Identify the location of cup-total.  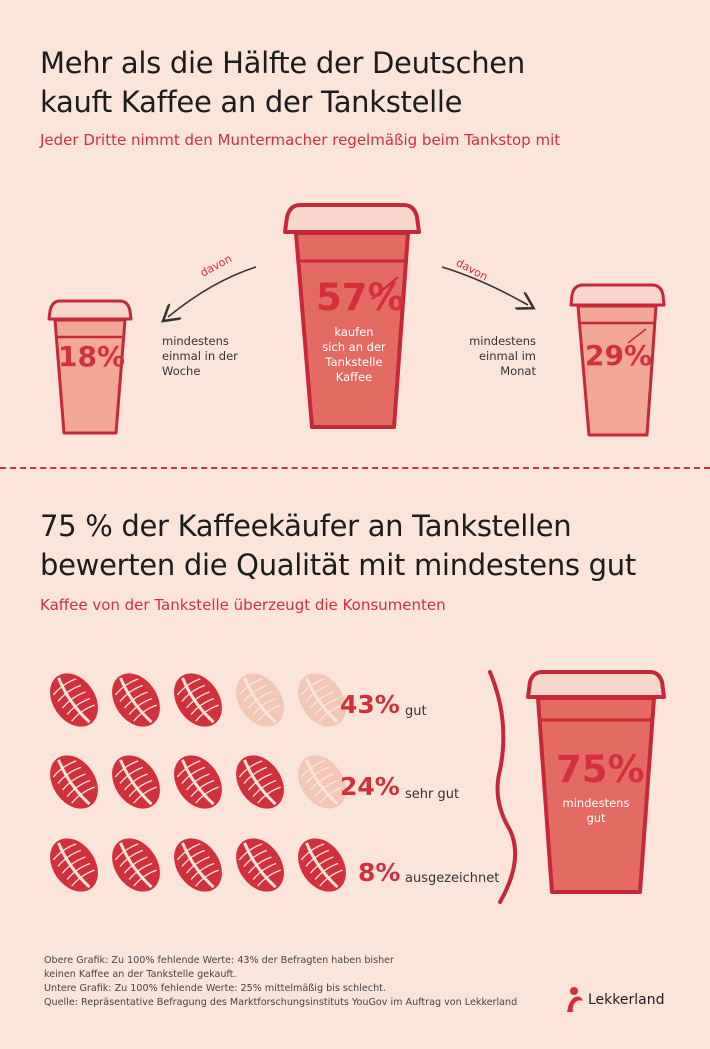
(596, 782).